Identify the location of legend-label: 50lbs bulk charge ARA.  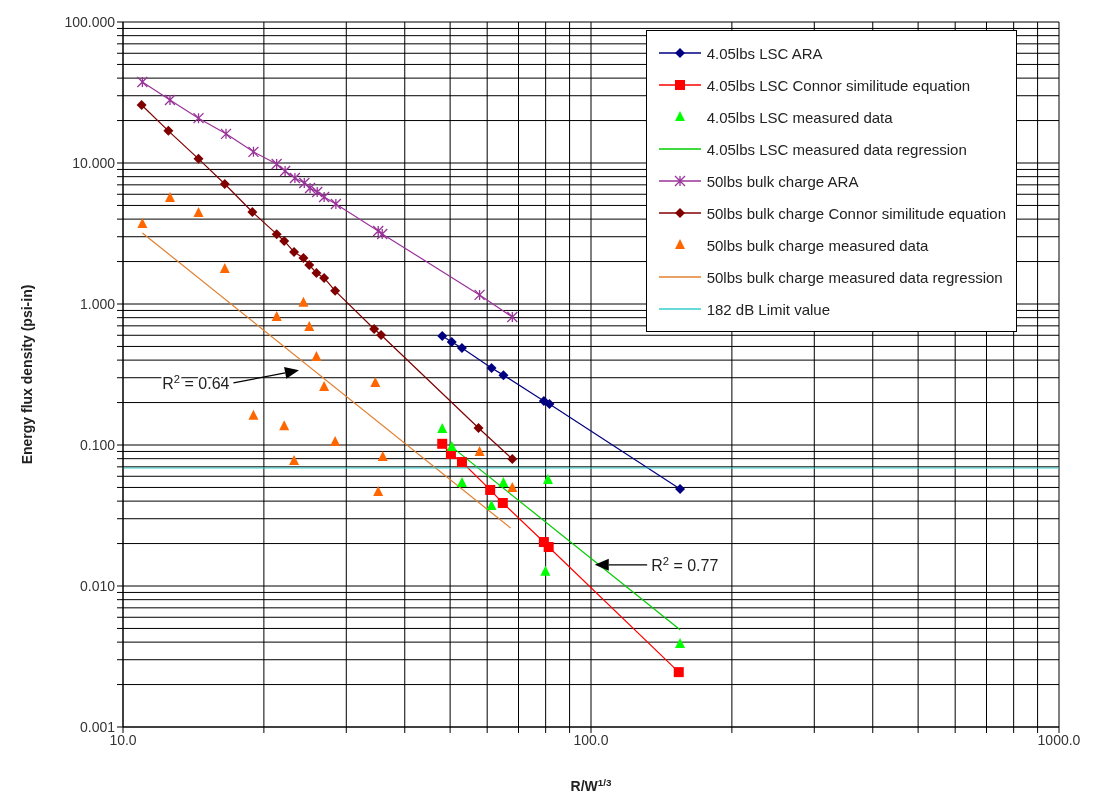
(782, 181).